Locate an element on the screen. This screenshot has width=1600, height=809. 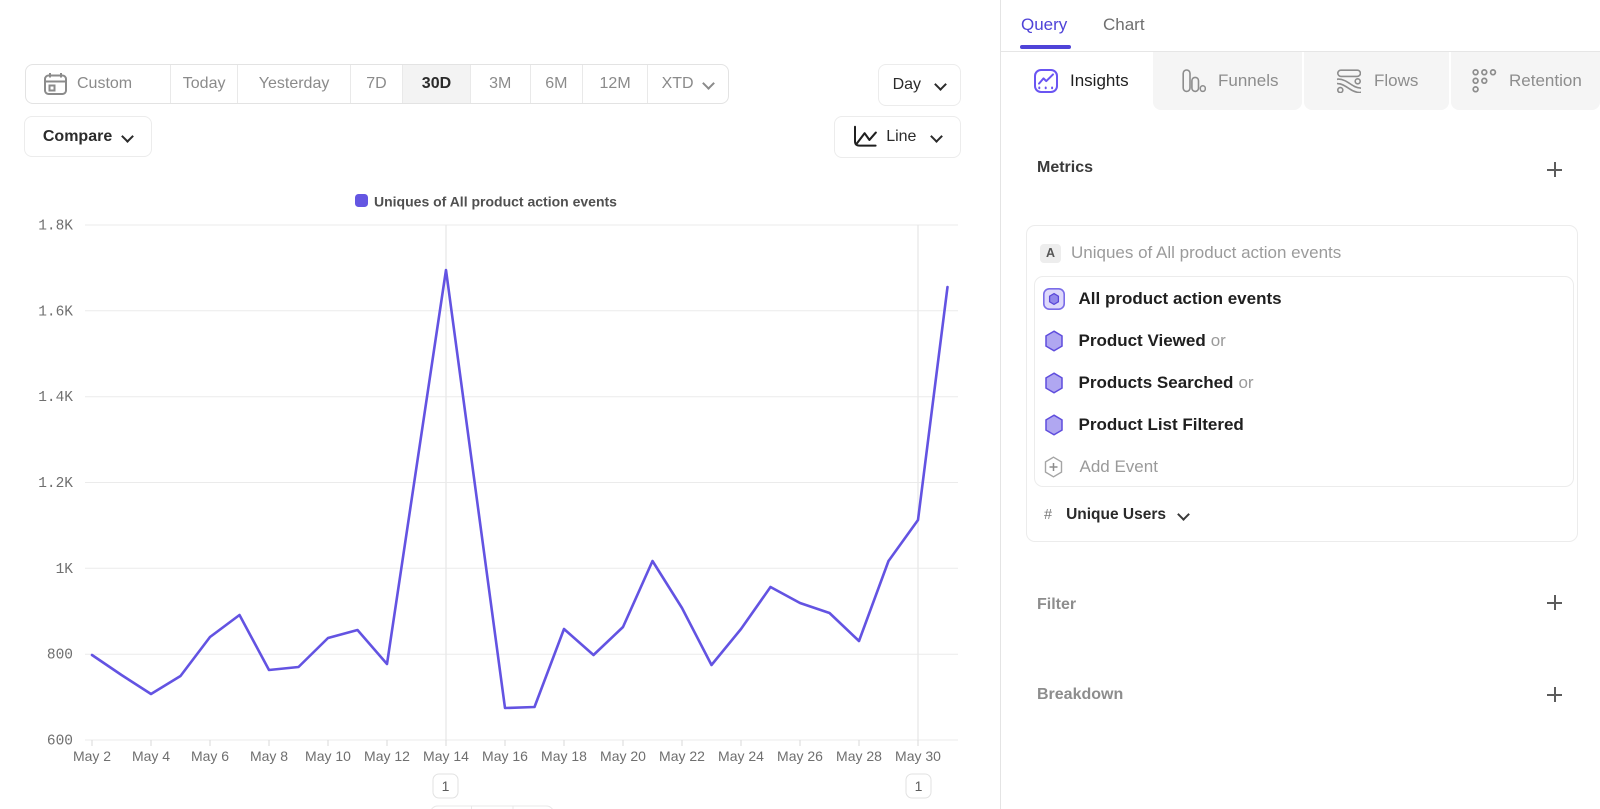
svg-text: 800 is located at coordinates (60, 656).